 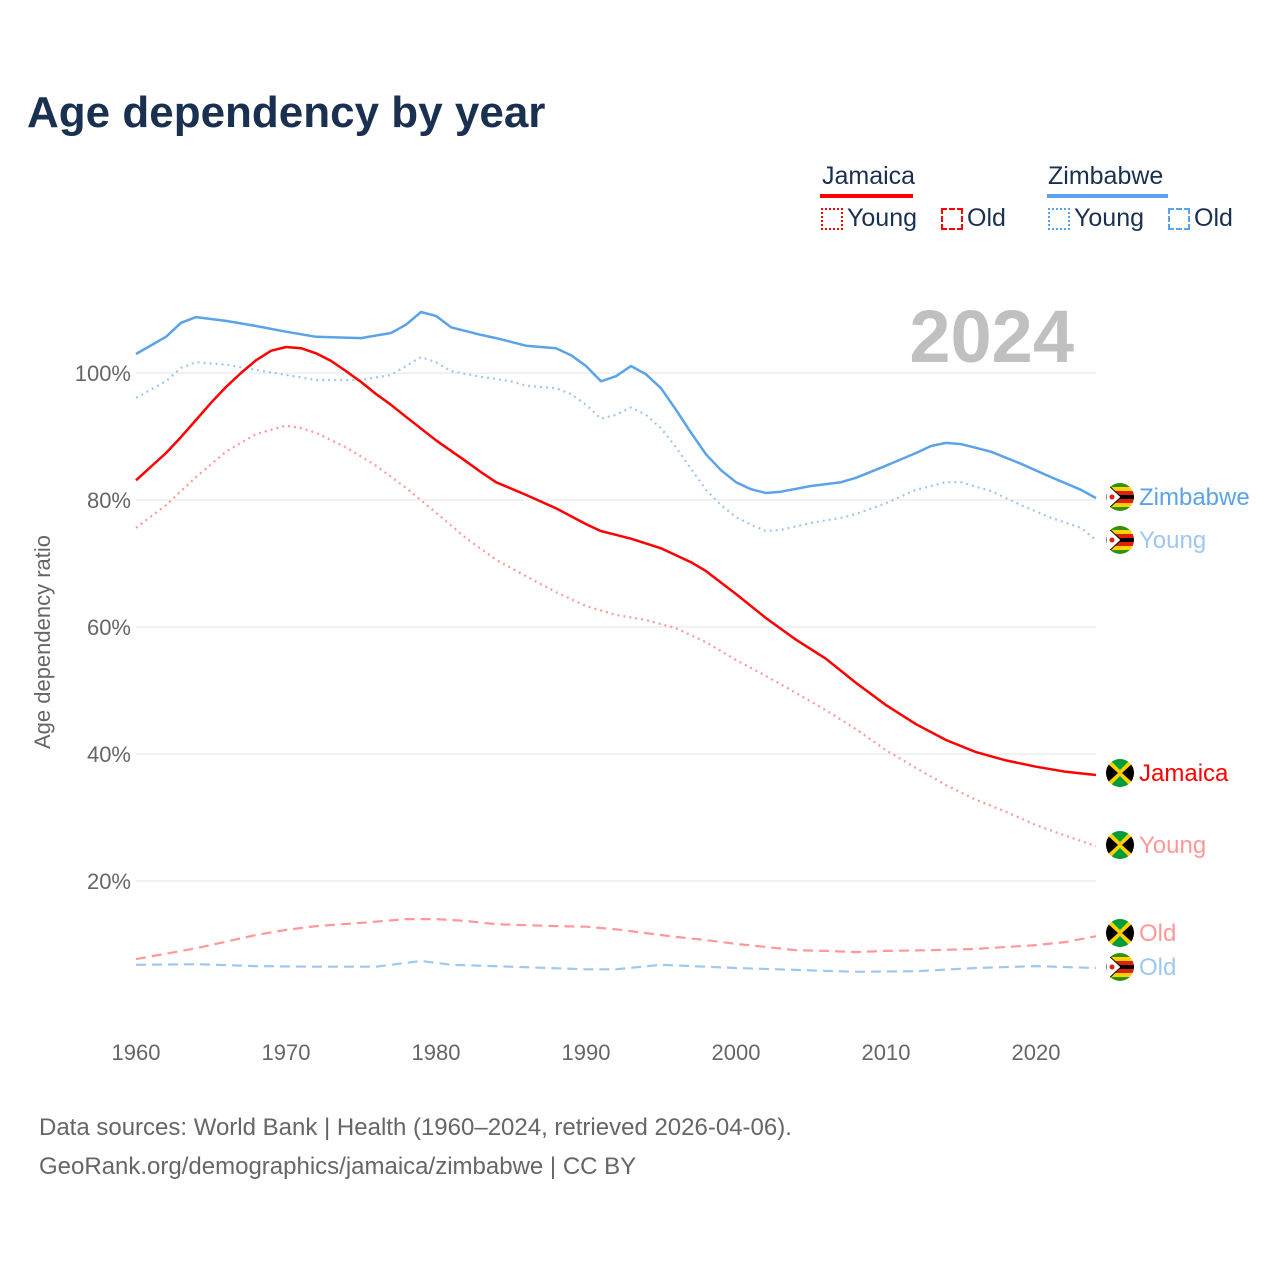 I want to click on x-tick-label: 1980, so click(x=436, y=1052).